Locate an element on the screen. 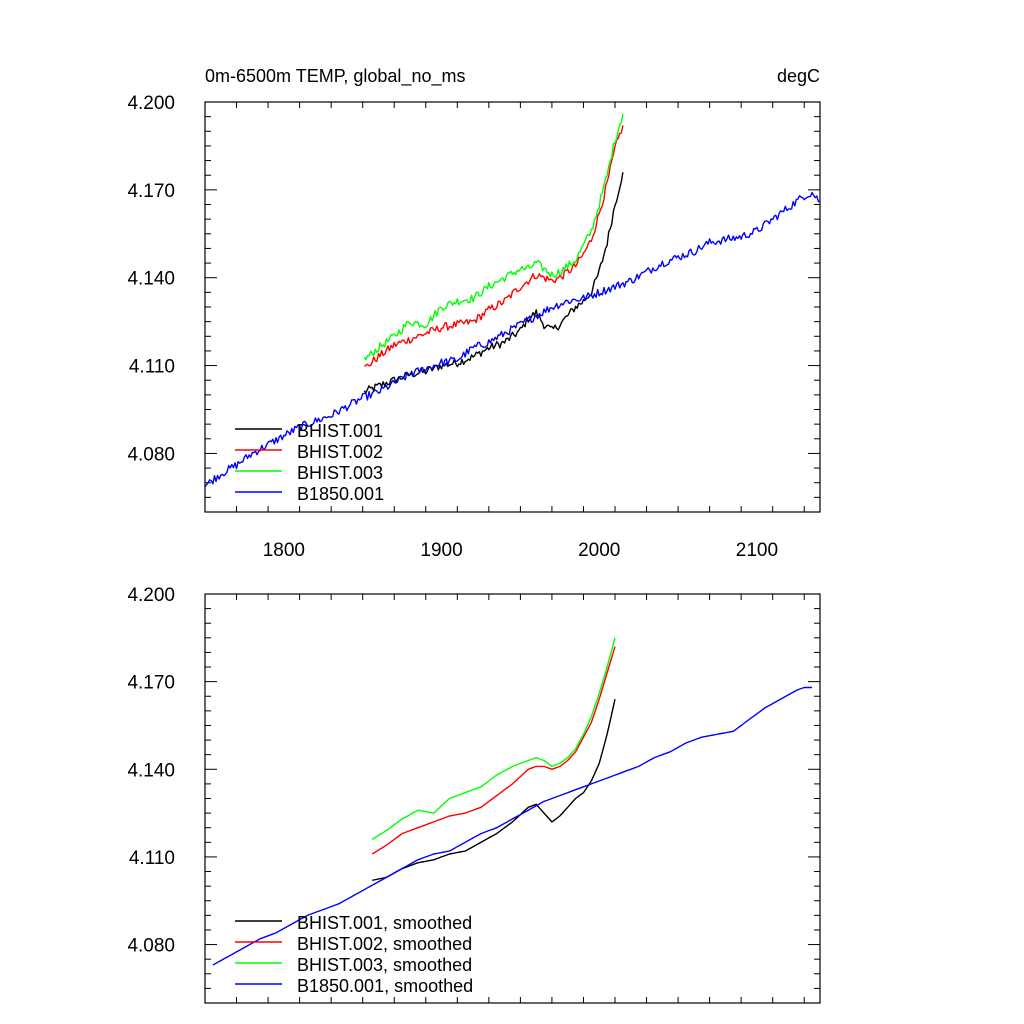 The image size is (1024, 1024). x-tick-label: 1900 is located at coordinates (441, 550).